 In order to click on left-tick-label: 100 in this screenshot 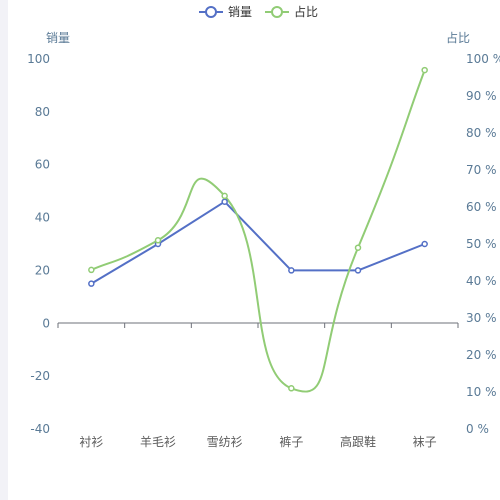, I will do `click(38, 59)`.